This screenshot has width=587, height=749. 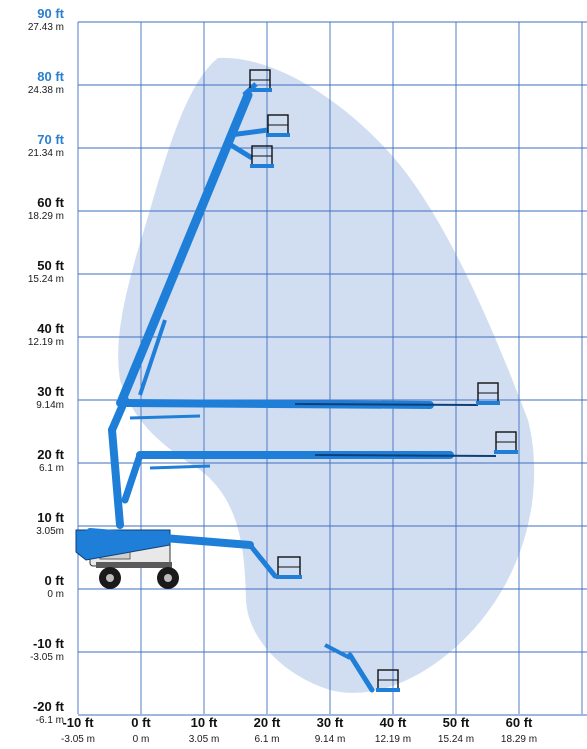 What do you see at coordinates (141, 722) in the screenshot?
I see `x-tick-ft-label: 0 ft` at bounding box center [141, 722].